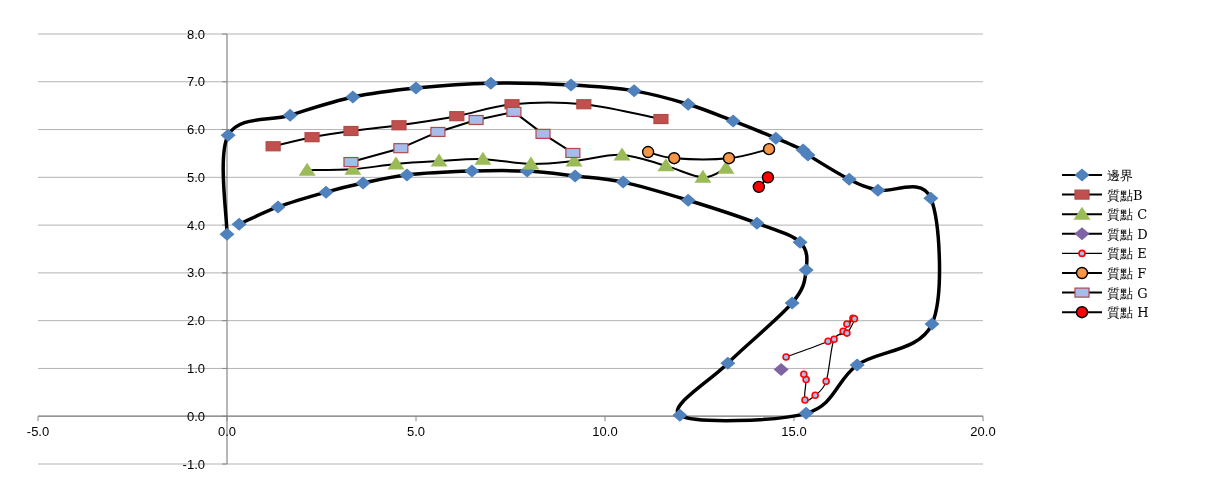 The image size is (1218, 477). What do you see at coordinates (195, 177) in the screenshot?
I see `y-tick-label: 5.0` at bounding box center [195, 177].